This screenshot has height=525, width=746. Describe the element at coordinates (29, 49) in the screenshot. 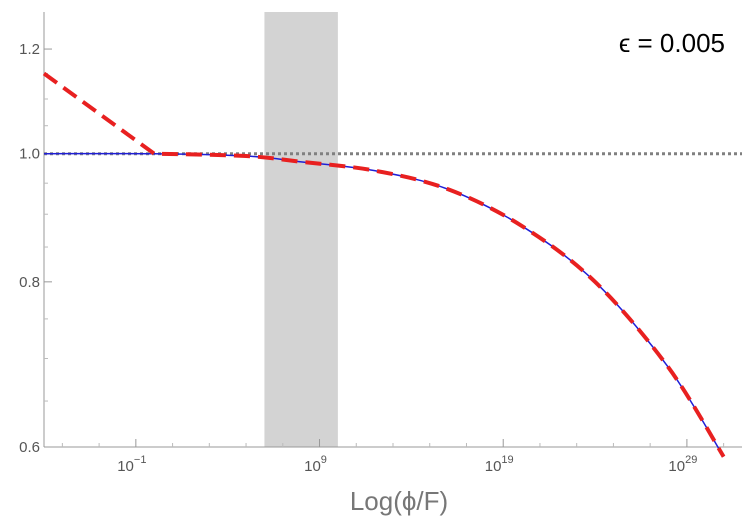

I see `y-tick-label: 1.2` at that location.